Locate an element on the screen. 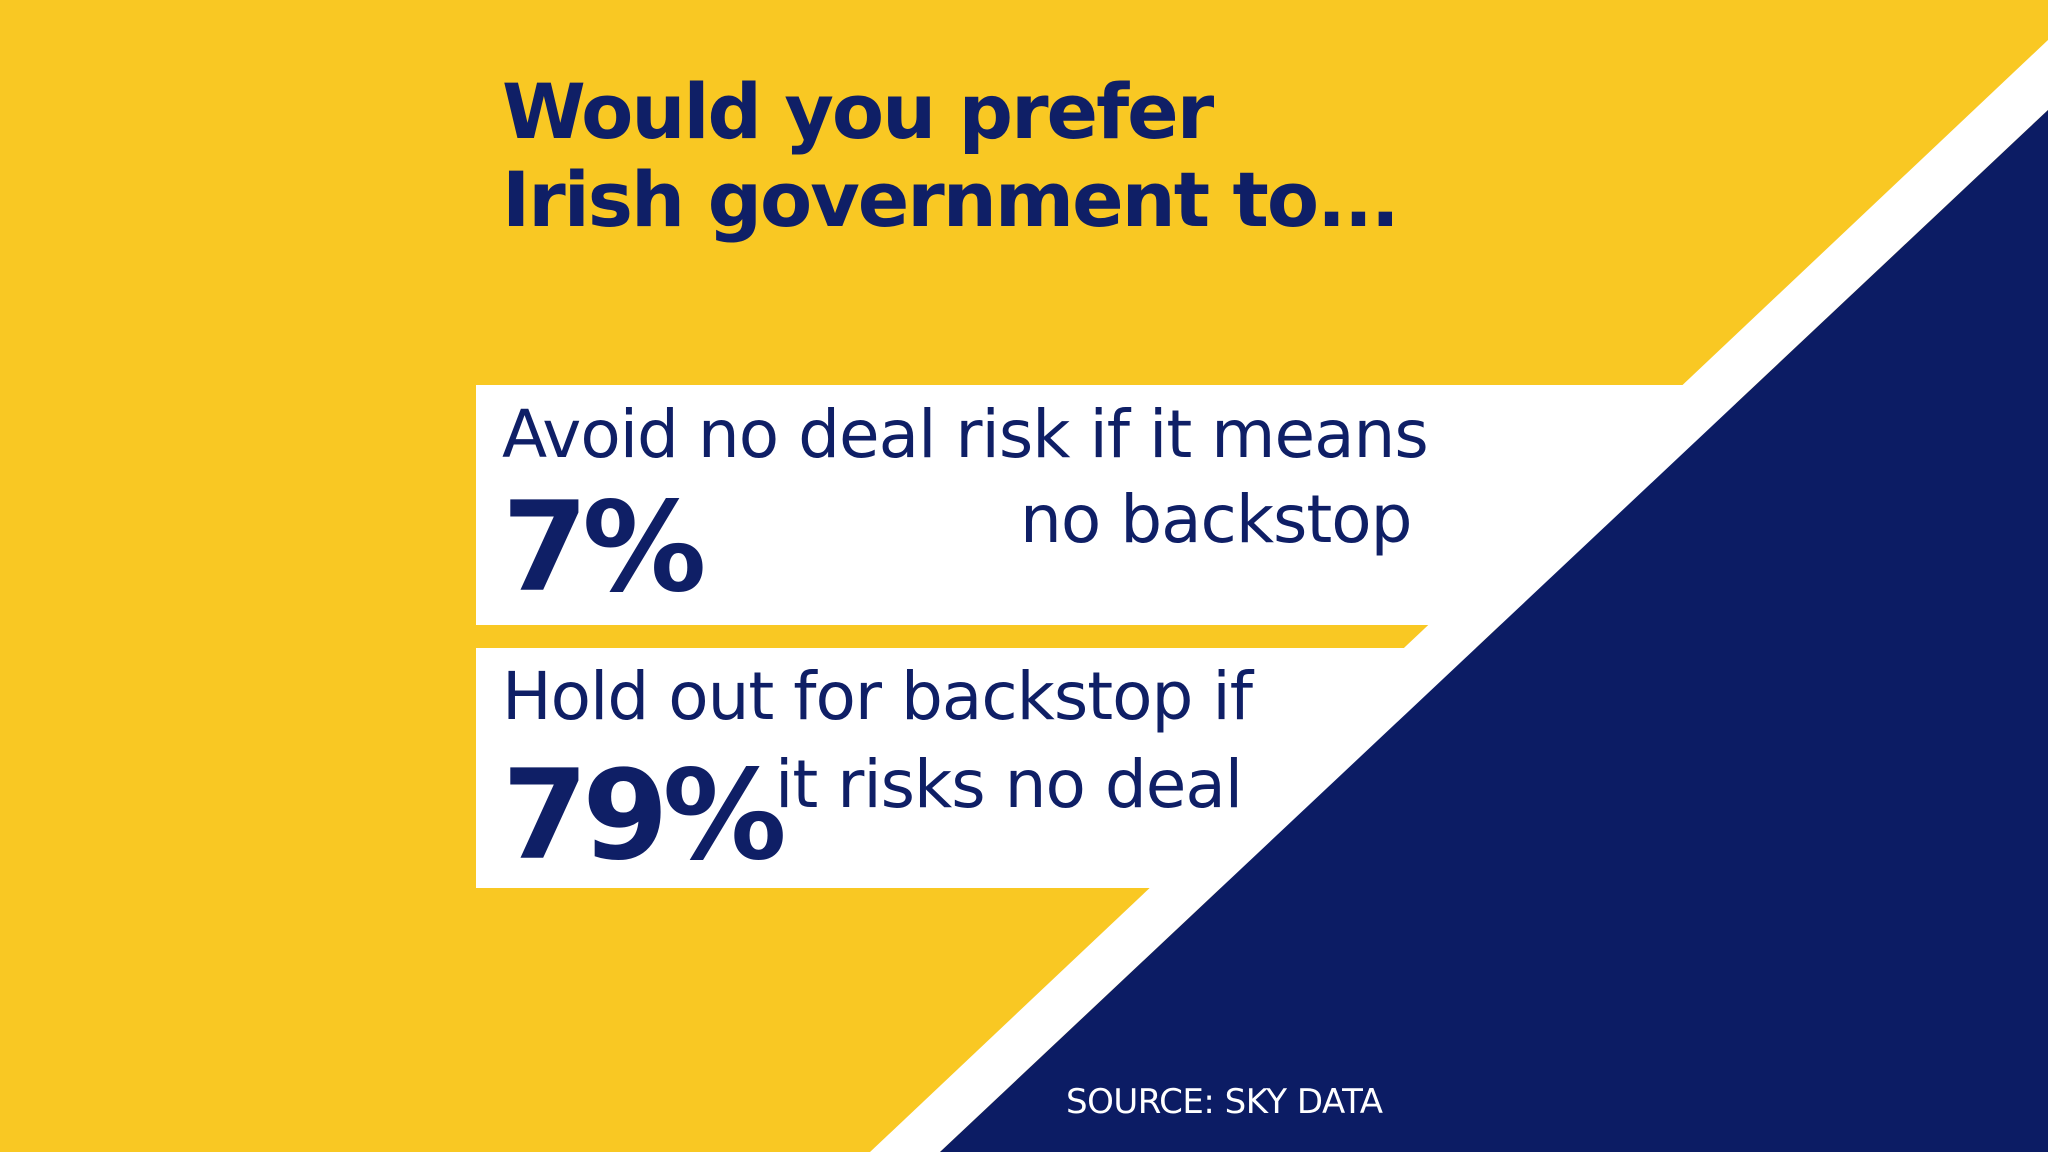  option-2-percent: 79% is located at coordinates (644, 816).